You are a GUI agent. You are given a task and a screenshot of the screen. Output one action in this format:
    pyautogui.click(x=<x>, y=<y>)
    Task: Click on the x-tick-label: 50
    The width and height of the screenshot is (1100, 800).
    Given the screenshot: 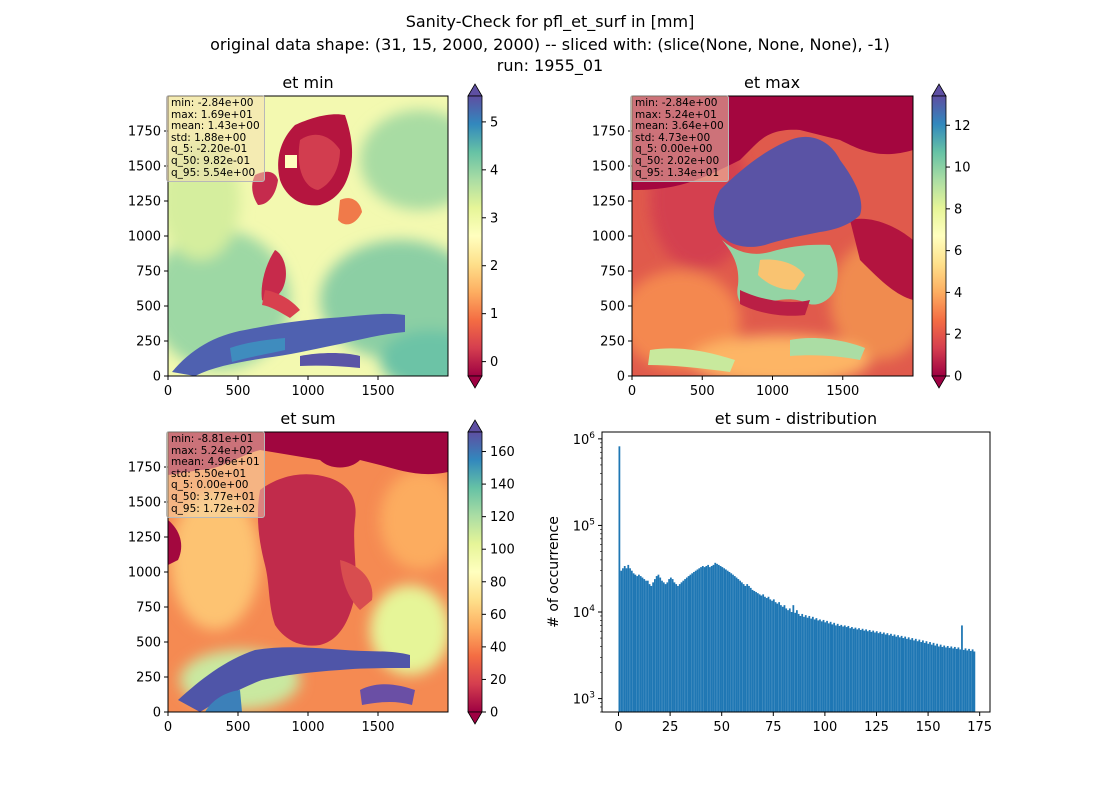 What is the action you would take?
    pyautogui.click(x=721, y=727)
    